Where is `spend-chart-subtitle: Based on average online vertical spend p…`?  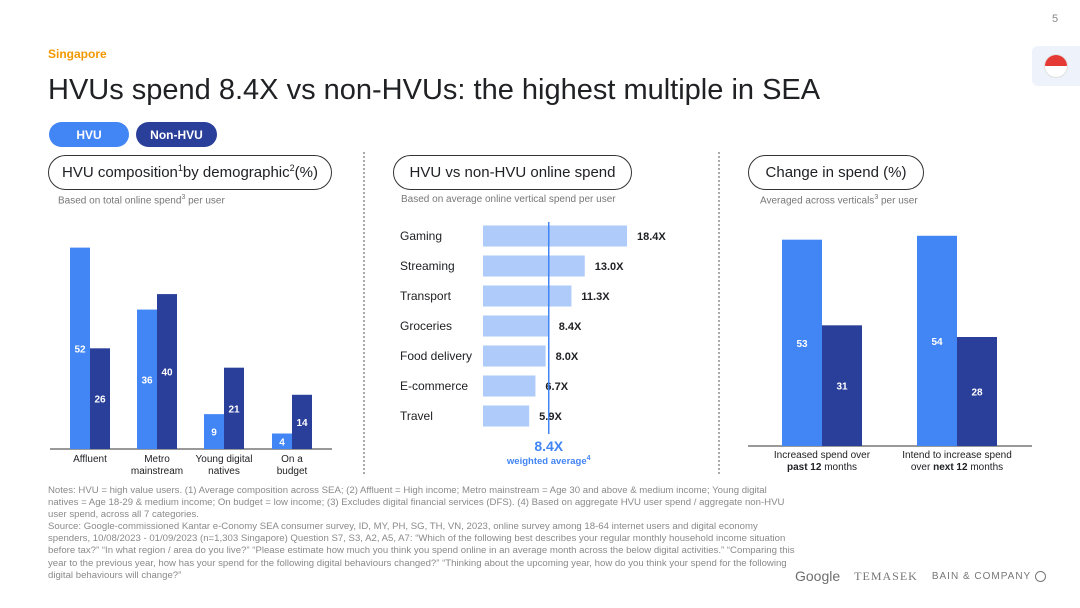 spend-chart-subtitle: Based on average online vertical spend p… is located at coordinates (508, 199).